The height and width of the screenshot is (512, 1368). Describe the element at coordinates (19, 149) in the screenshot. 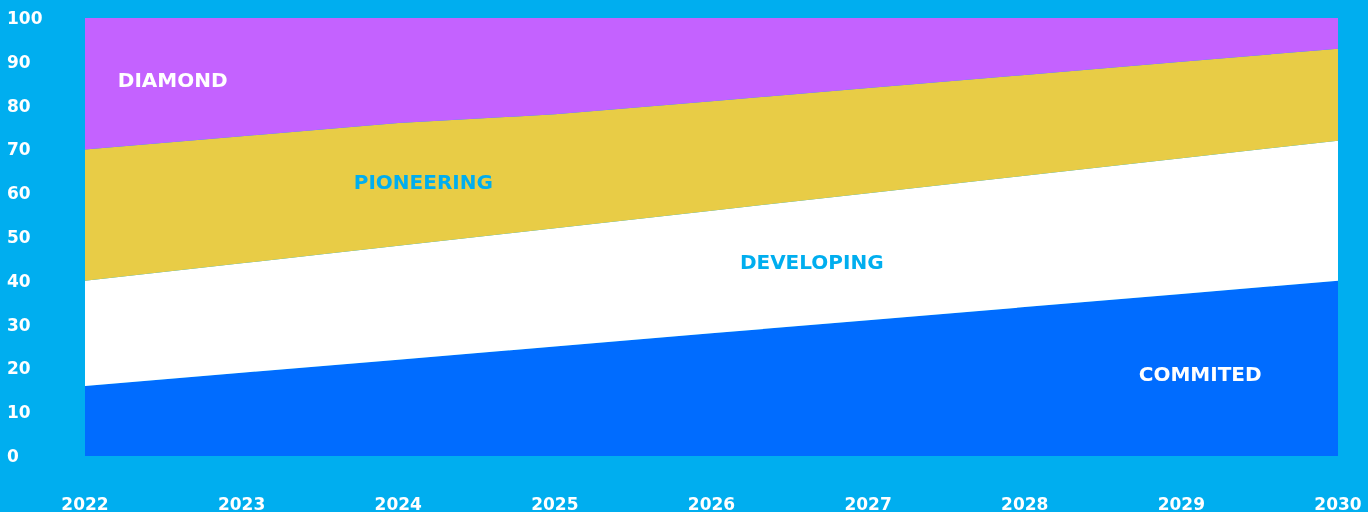

I see `y-tick-label: 70` at that location.